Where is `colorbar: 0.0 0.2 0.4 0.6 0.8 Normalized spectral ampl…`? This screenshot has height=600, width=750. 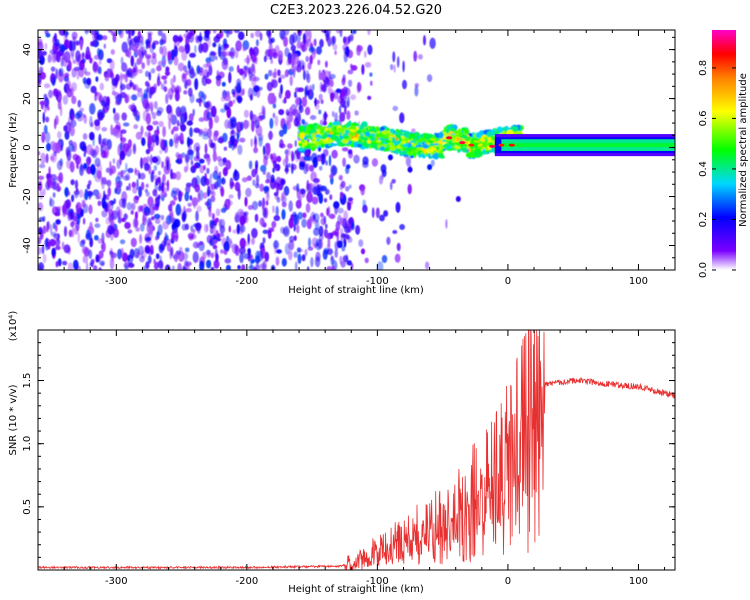
colorbar: 0.0 0.2 0.4 0.6 0.8 Normalized spectral ampl… is located at coordinates (723, 154).